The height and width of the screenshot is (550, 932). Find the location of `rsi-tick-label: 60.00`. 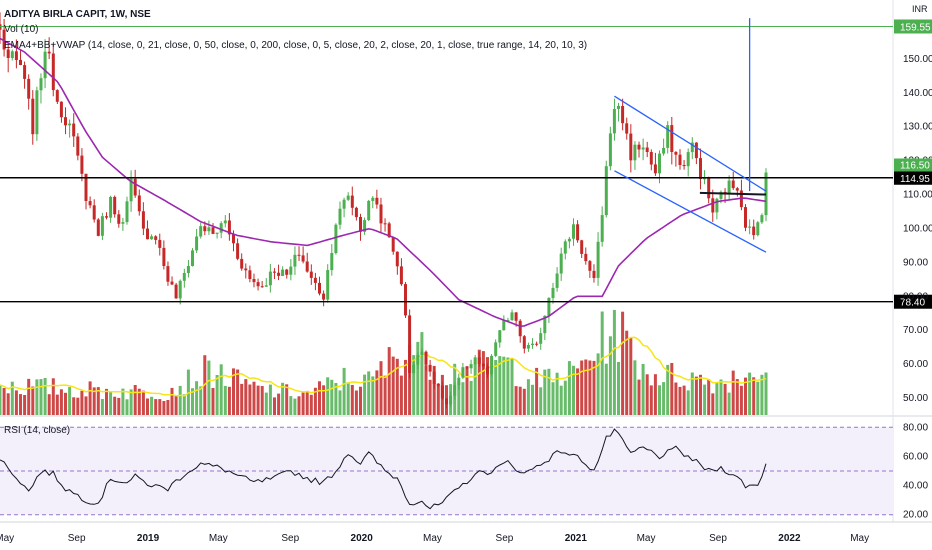

rsi-tick-label: 60.00 is located at coordinates (915, 456).